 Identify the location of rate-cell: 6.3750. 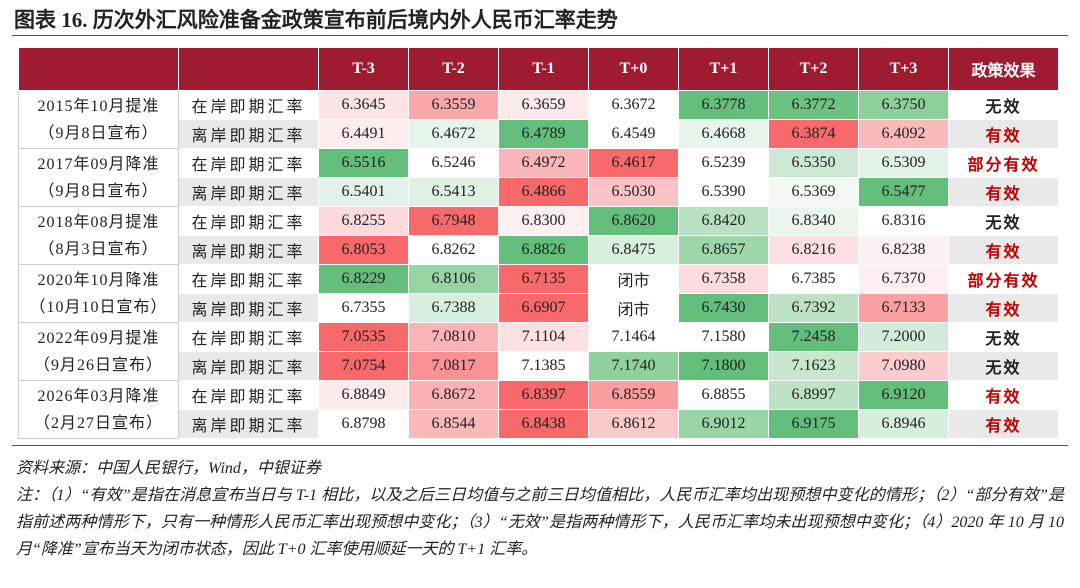
(903, 105).